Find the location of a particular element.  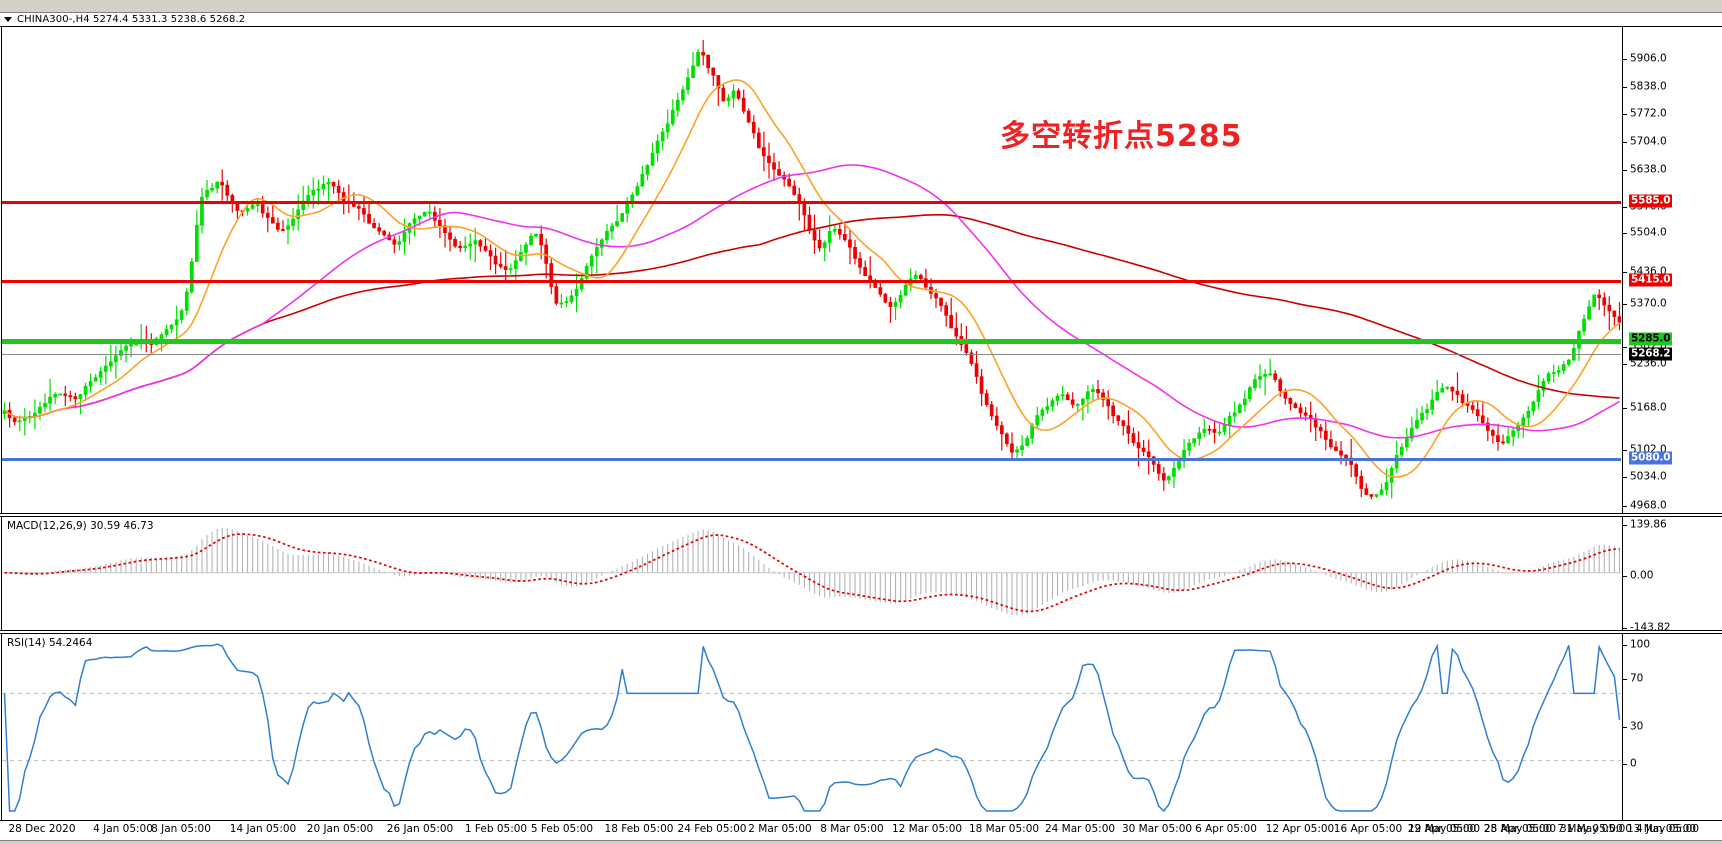

axis-tick-label: 5504.0 is located at coordinates (1648, 232).